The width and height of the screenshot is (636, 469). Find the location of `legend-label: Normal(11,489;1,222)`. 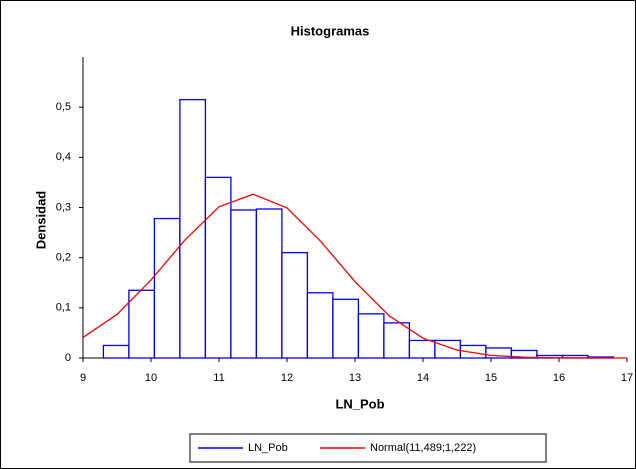

legend-label: Normal(11,489;1,222) is located at coordinates (423, 448).